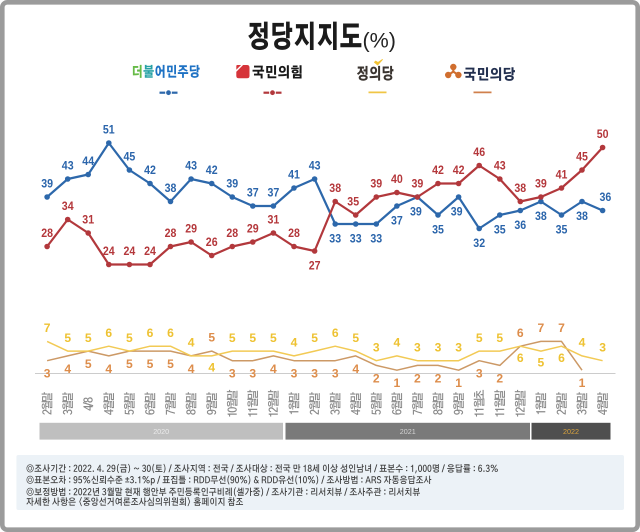  Describe the element at coordinates (397, 179) in the screenshot. I see `svg-text: 40` at that location.